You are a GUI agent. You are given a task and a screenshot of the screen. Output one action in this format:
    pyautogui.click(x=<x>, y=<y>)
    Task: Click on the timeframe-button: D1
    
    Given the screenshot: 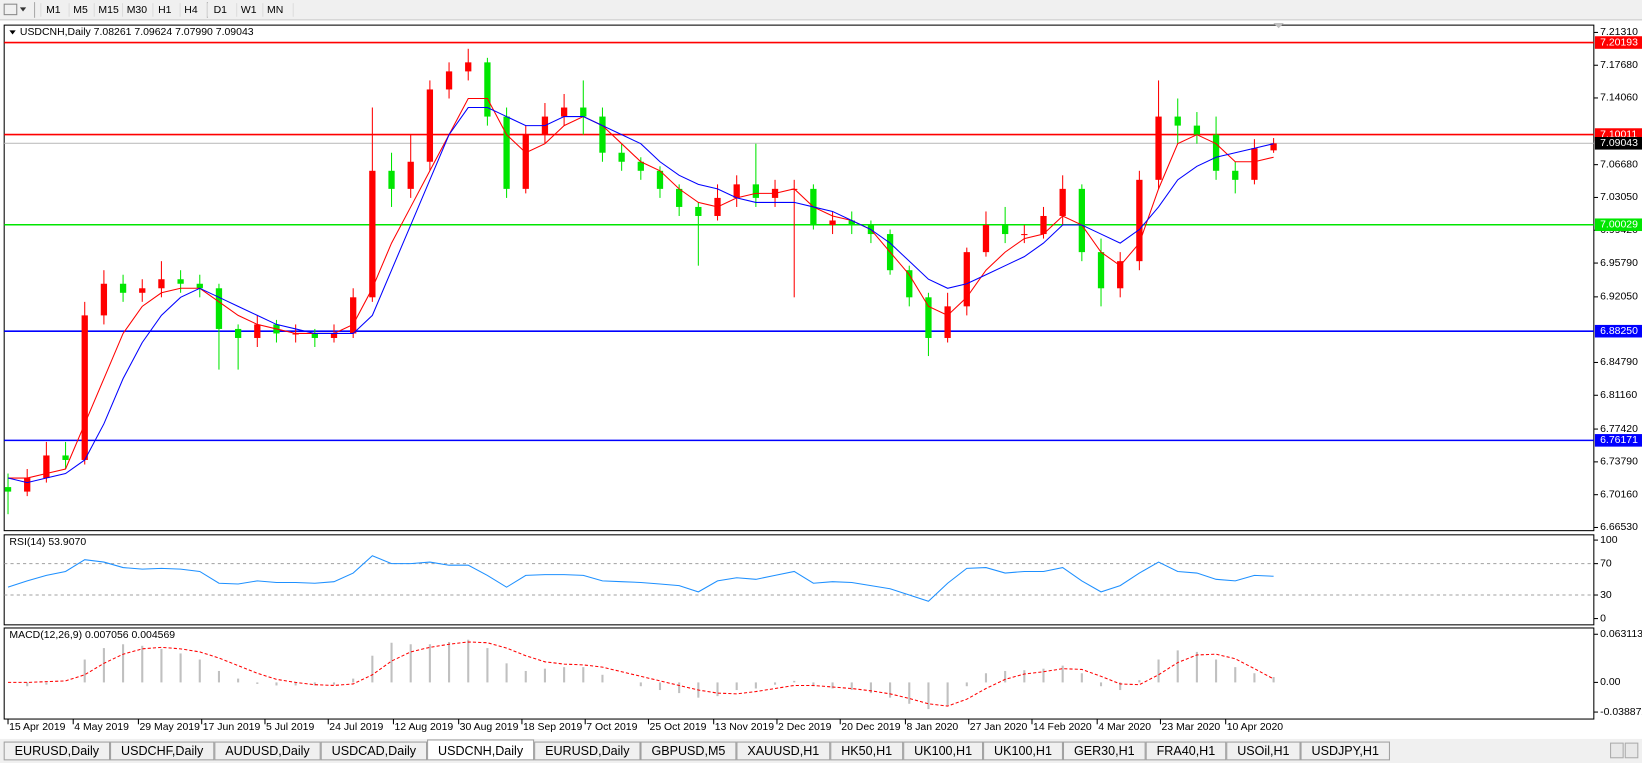 What is the action you would take?
    pyautogui.click(x=221, y=10)
    